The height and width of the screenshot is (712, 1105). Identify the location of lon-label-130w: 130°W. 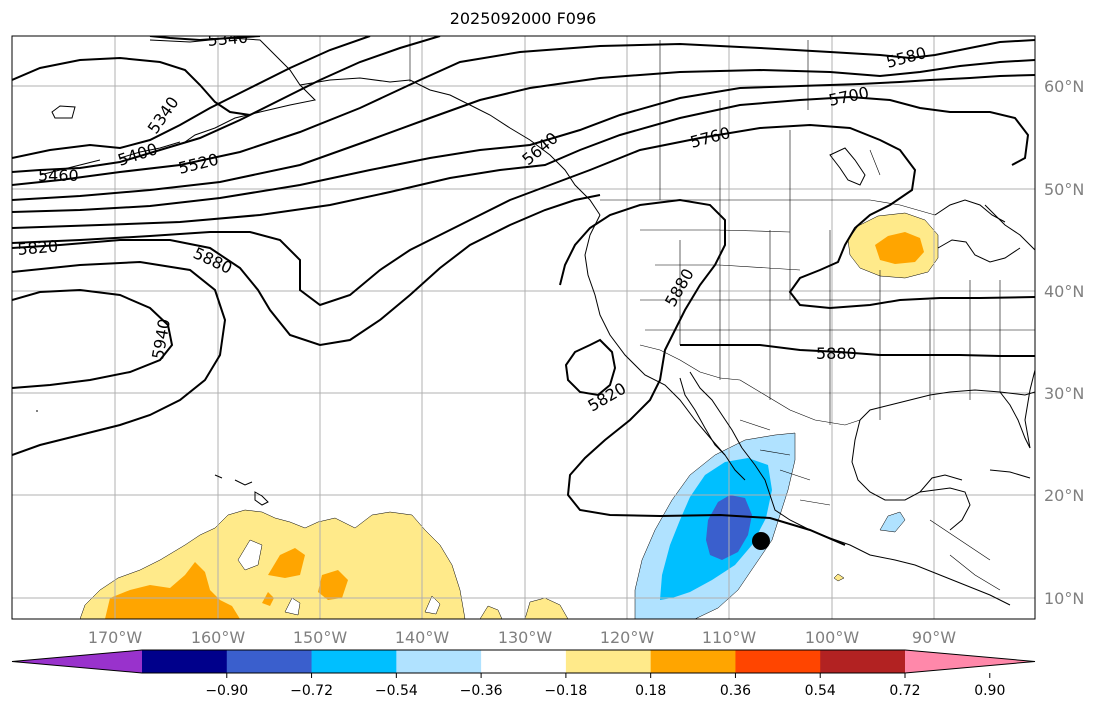
(525, 637).